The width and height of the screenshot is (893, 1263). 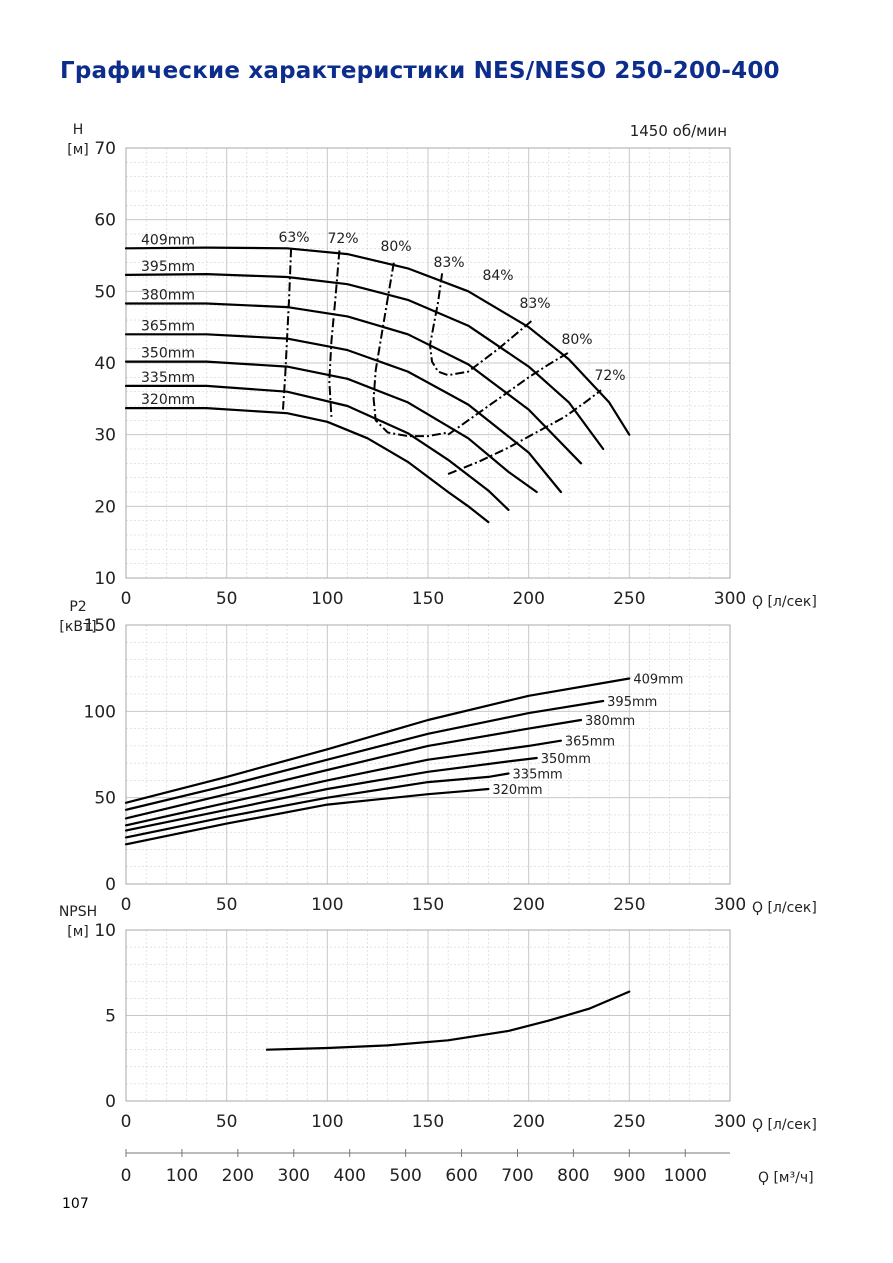 What do you see at coordinates (678, 131) in the screenshot?
I see `speed-label: 1450 об/мин` at bounding box center [678, 131].